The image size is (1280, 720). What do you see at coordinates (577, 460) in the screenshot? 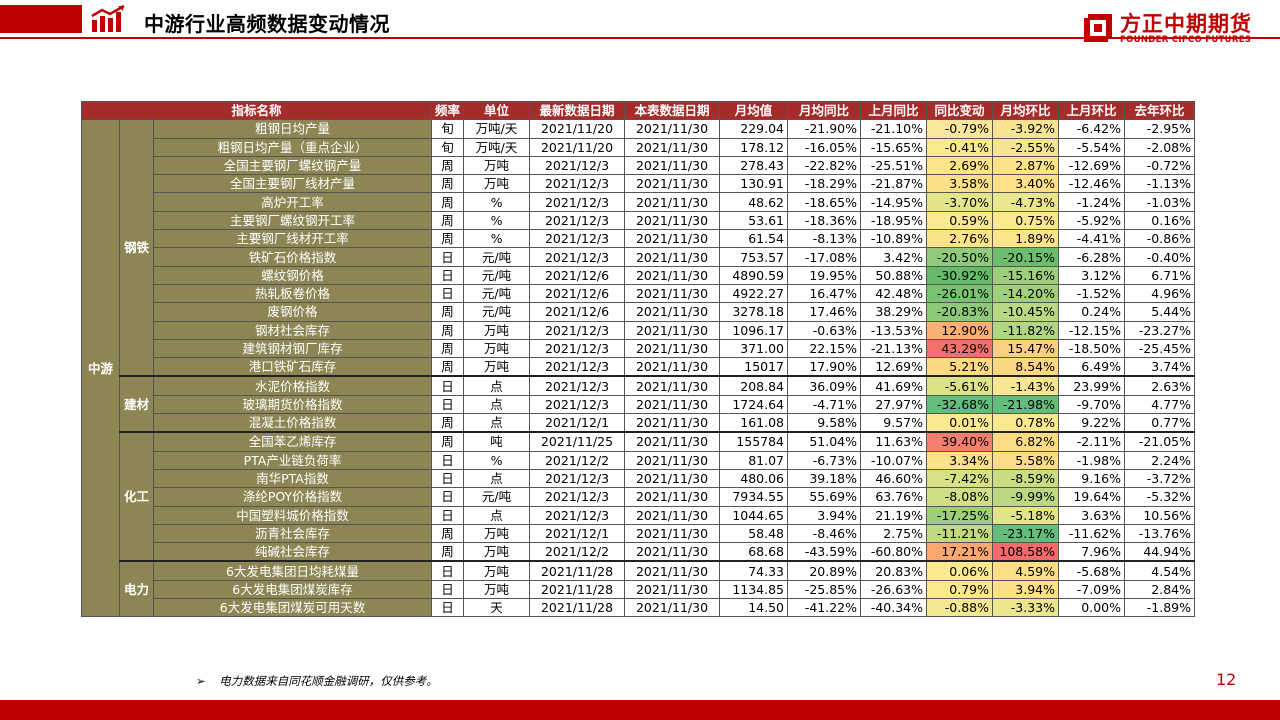
I see `latest-cell: 2021/12/2` at bounding box center [577, 460].